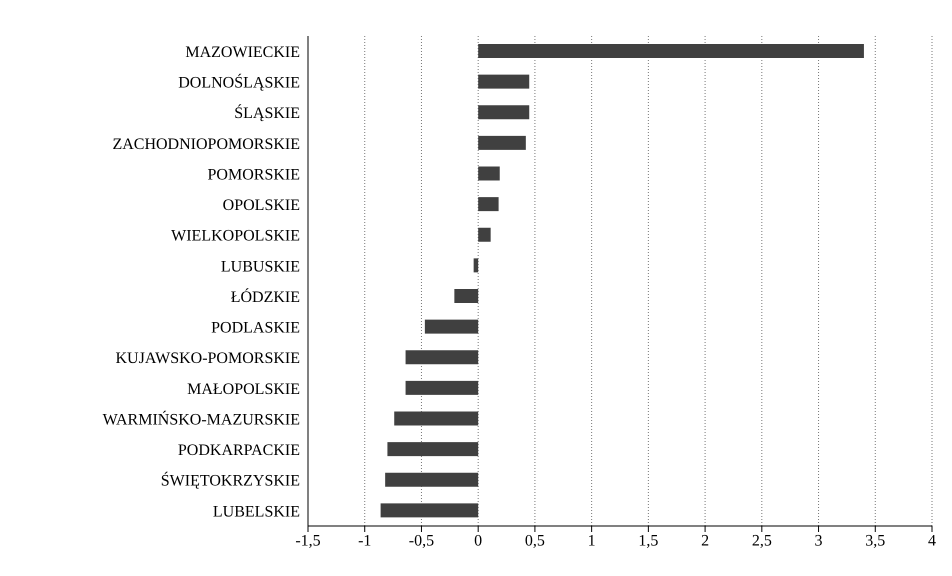 Image resolution: width=952 pixels, height=576 pixels. What do you see at coordinates (932, 541) in the screenshot?
I see `x-tick-label: 4` at bounding box center [932, 541].